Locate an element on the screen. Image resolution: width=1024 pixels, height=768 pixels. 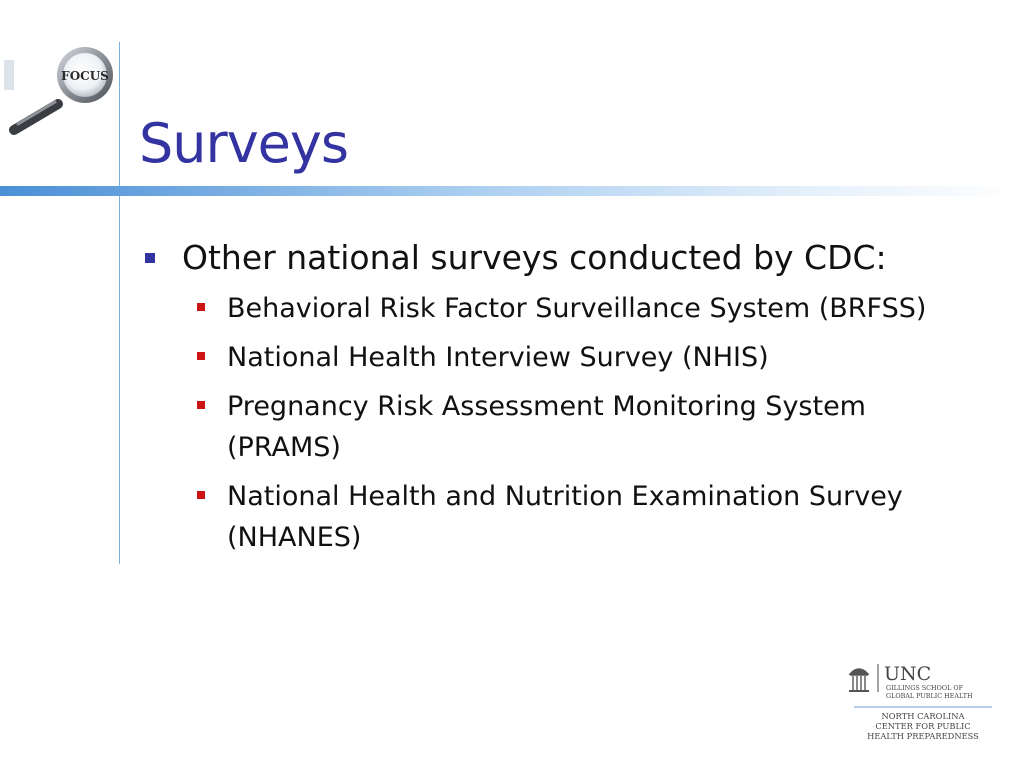
center-name-line1: NORTH CAROLINA is located at coordinates (924, 716).